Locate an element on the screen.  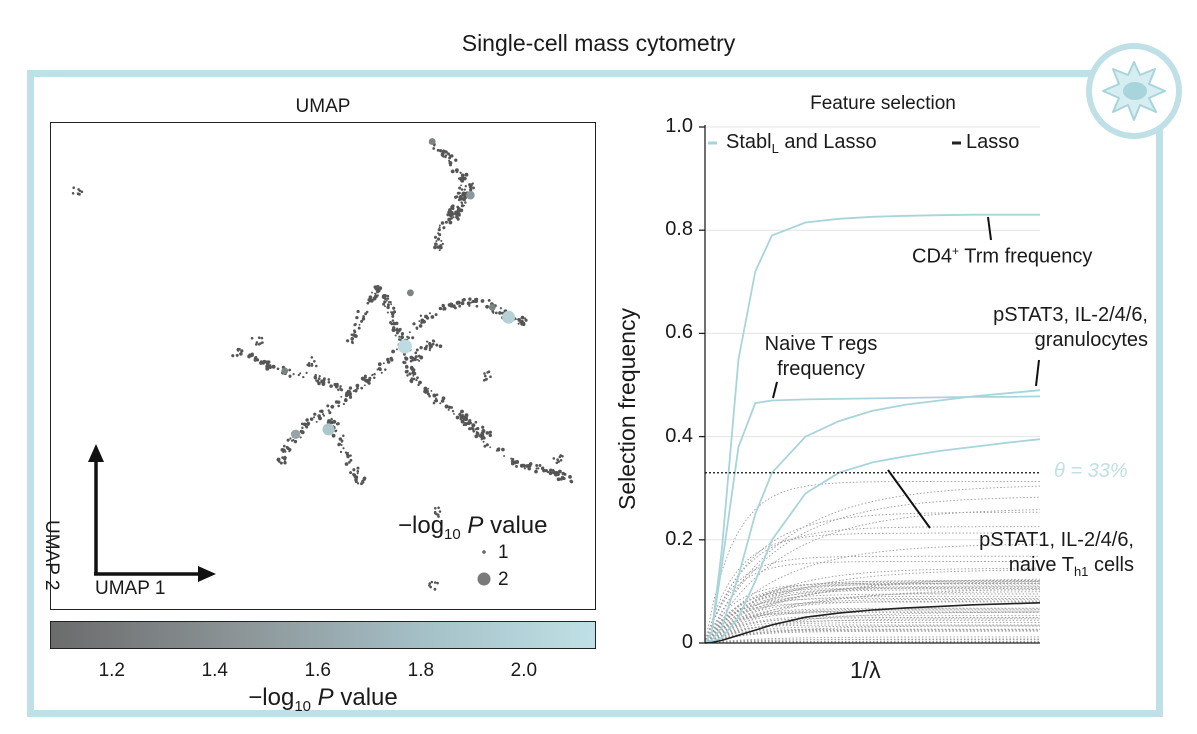
series-line is located at coordinates (872, 516).